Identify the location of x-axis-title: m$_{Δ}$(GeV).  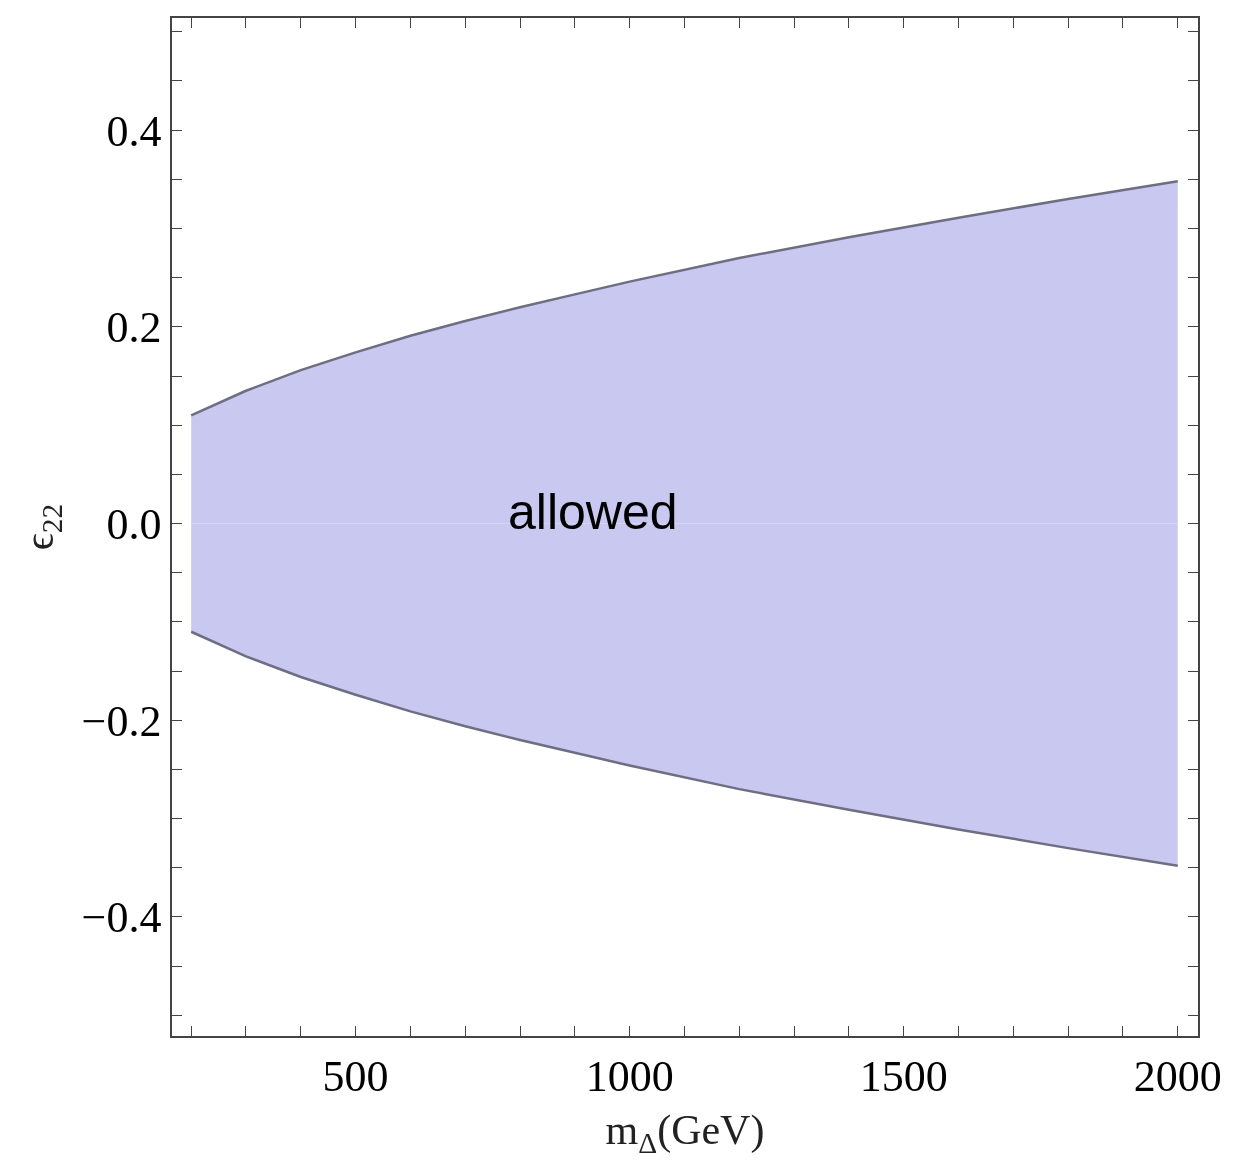
(685, 1132).